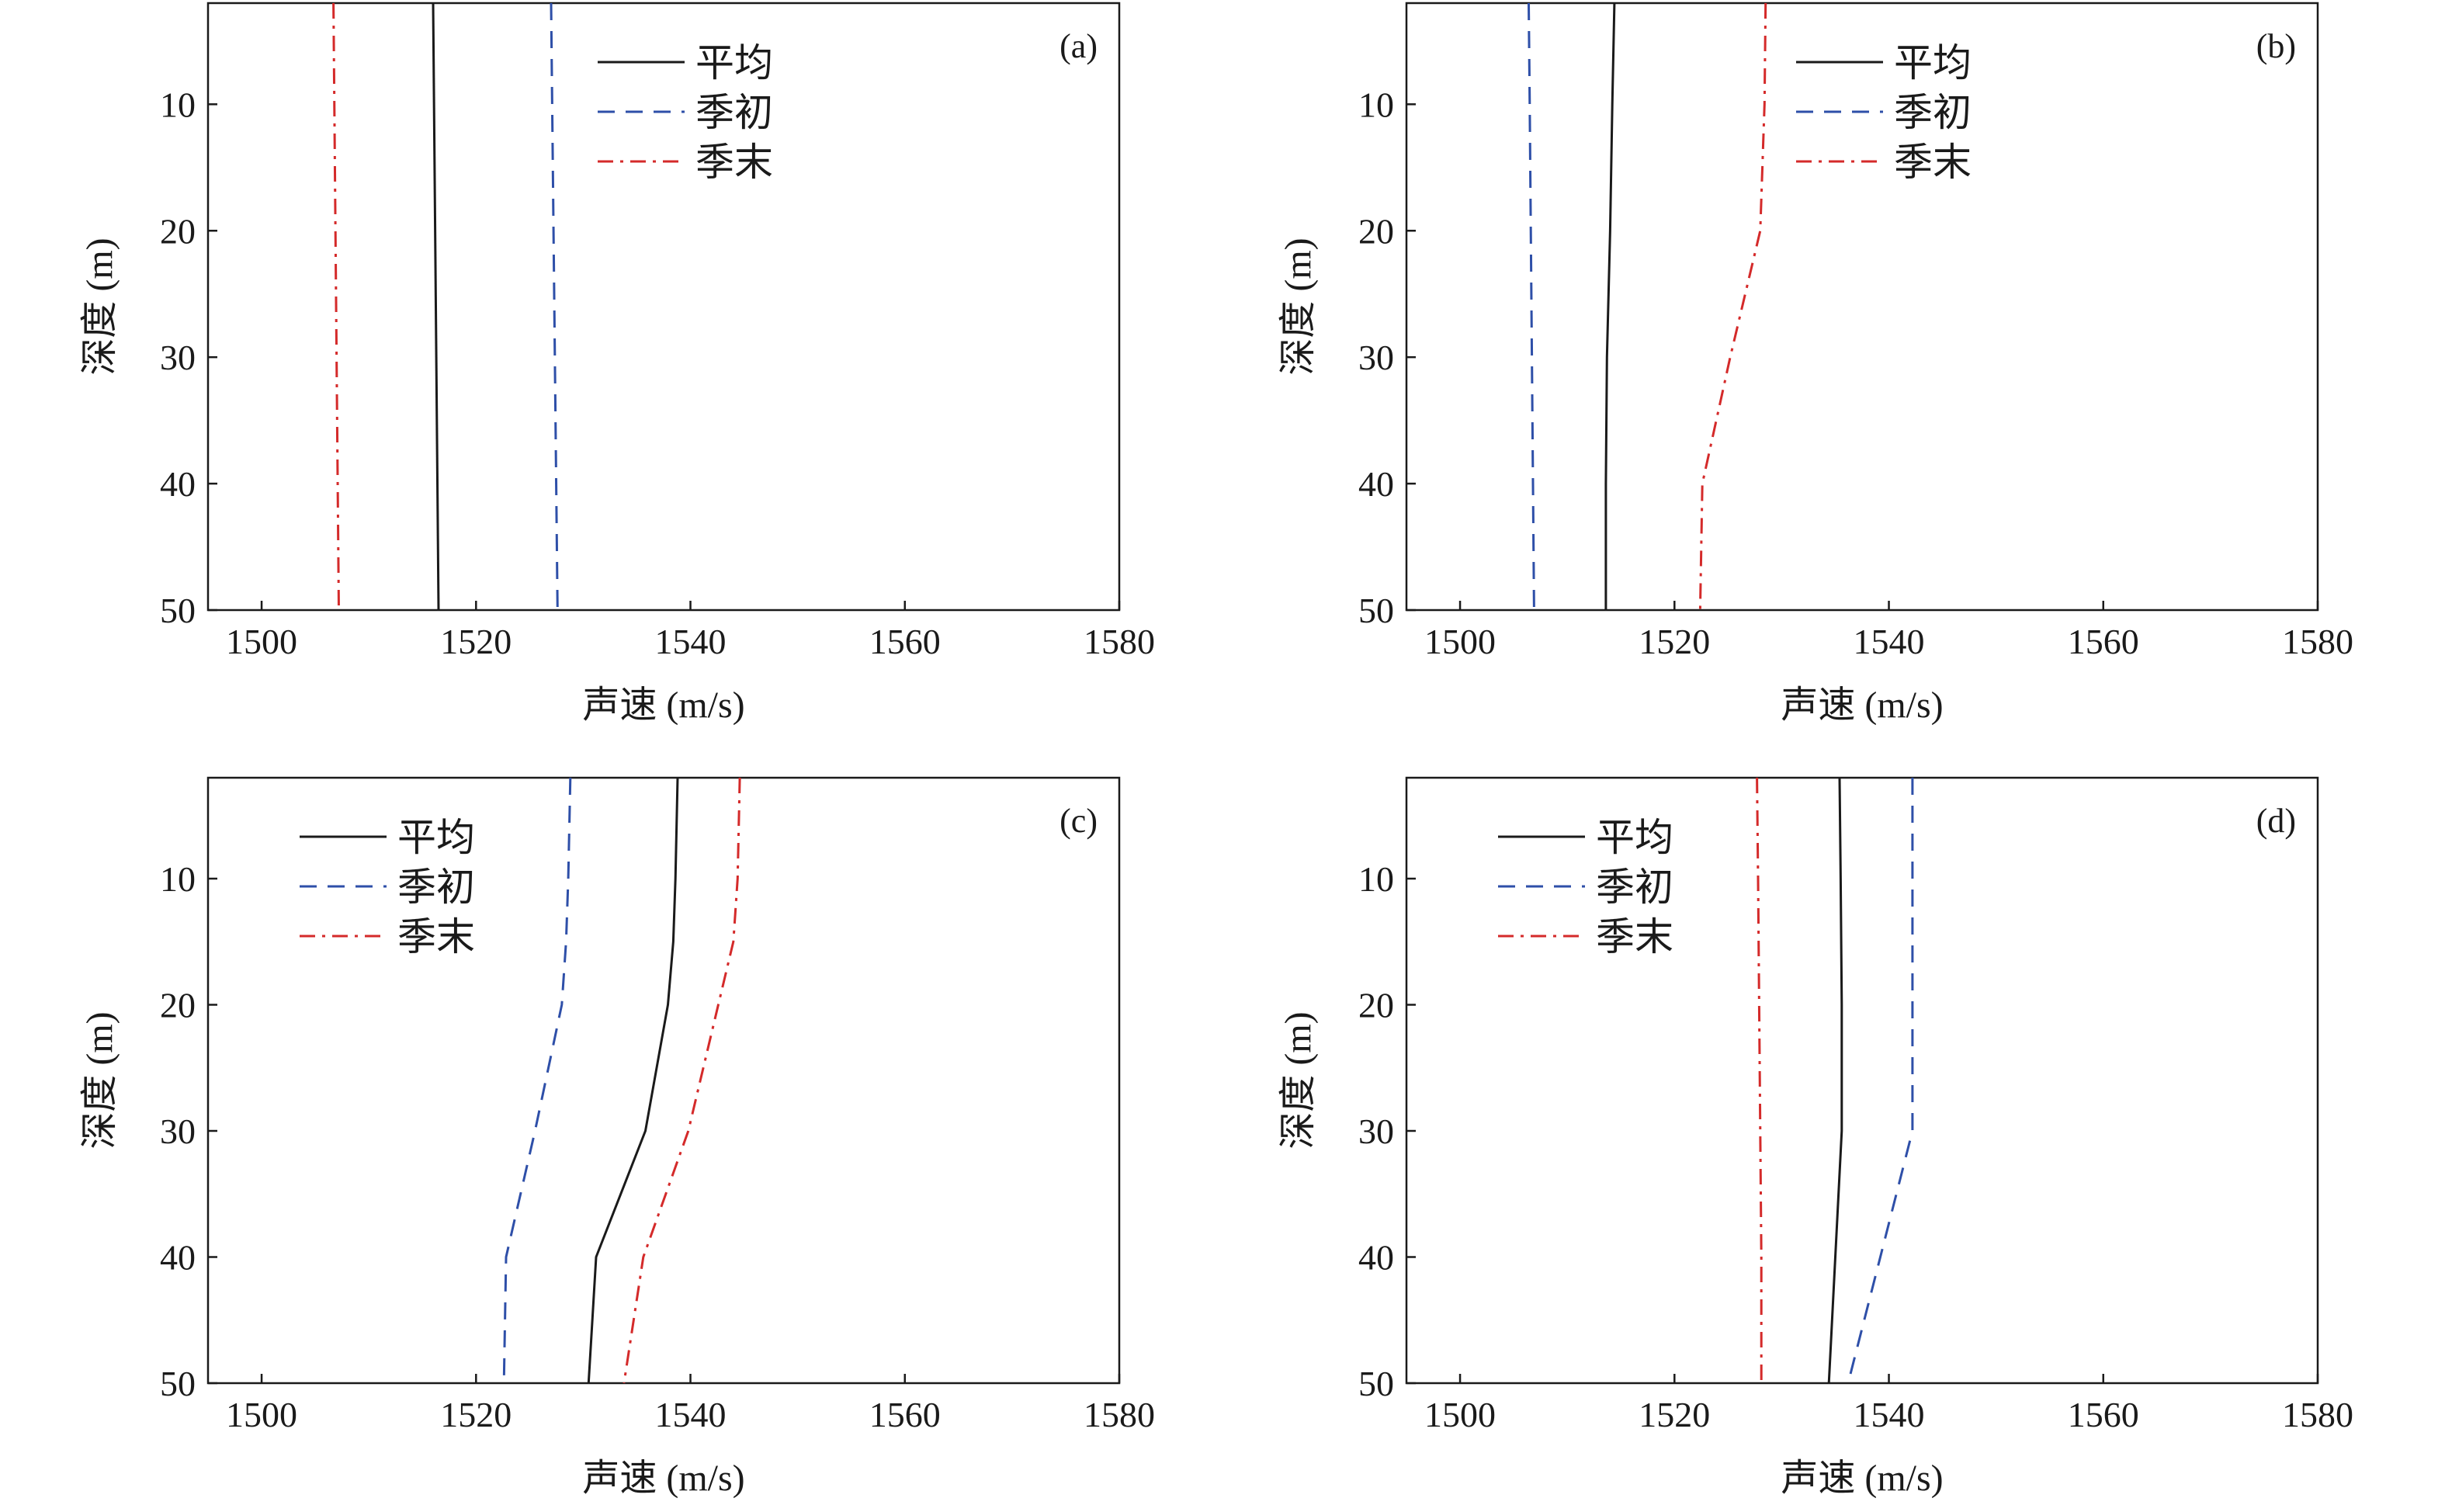  What do you see at coordinates (2276, 821) in the screenshot?
I see `panel-label: (d)` at bounding box center [2276, 821].